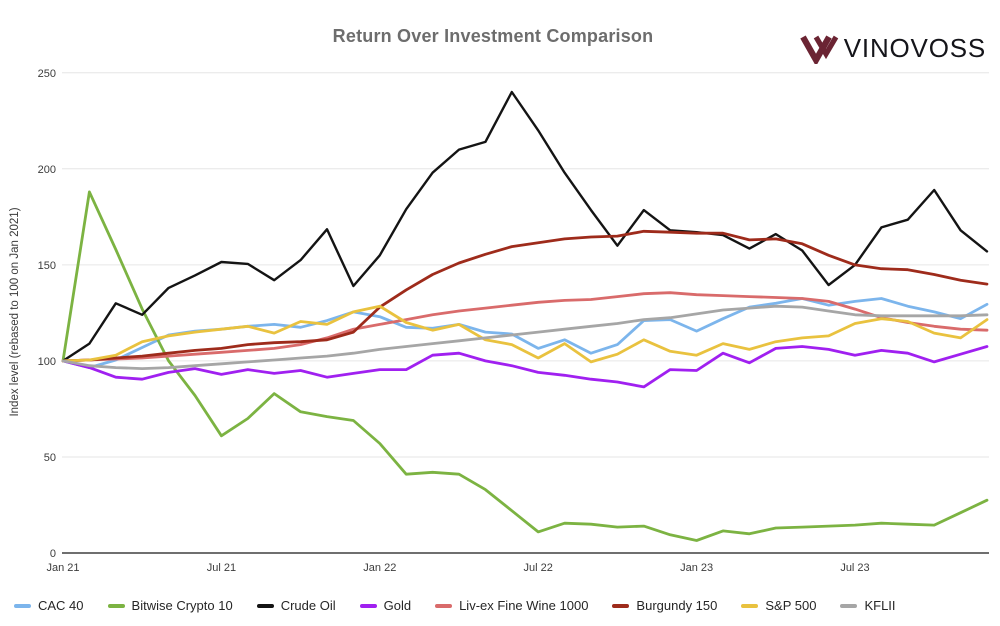  I want to click on legend-label-gold: Gold, so click(397, 605).